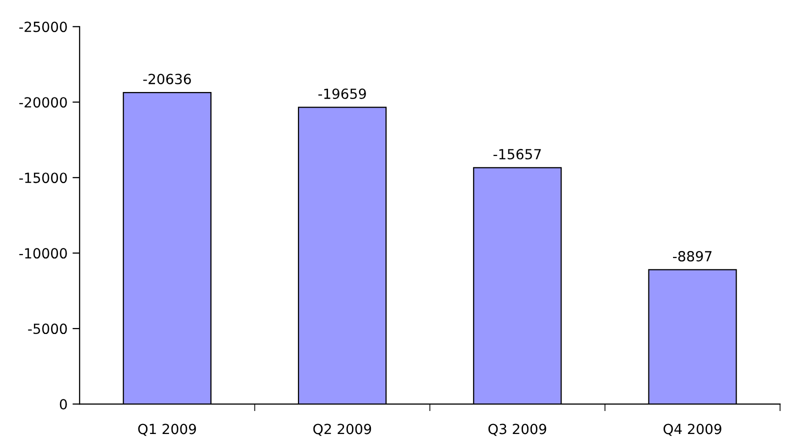 The width and height of the screenshot is (796, 444). What do you see at coordinates (342, 430) in the screenshot?
I see `x-tick-label: Q2 2009` at bounding box center [342, 430].